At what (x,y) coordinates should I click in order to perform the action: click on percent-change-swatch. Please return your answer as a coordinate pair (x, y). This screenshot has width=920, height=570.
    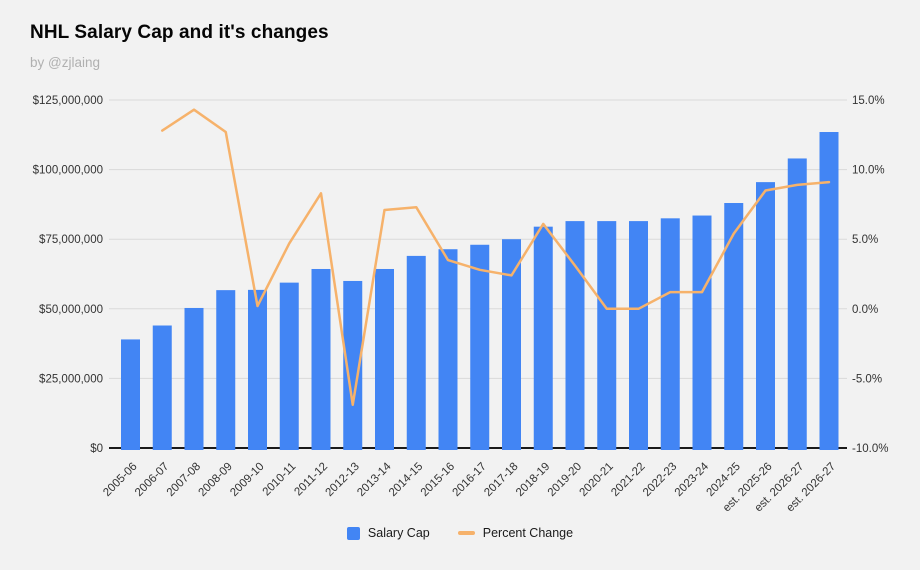
    Looking at the image, I should click on (466, 533).